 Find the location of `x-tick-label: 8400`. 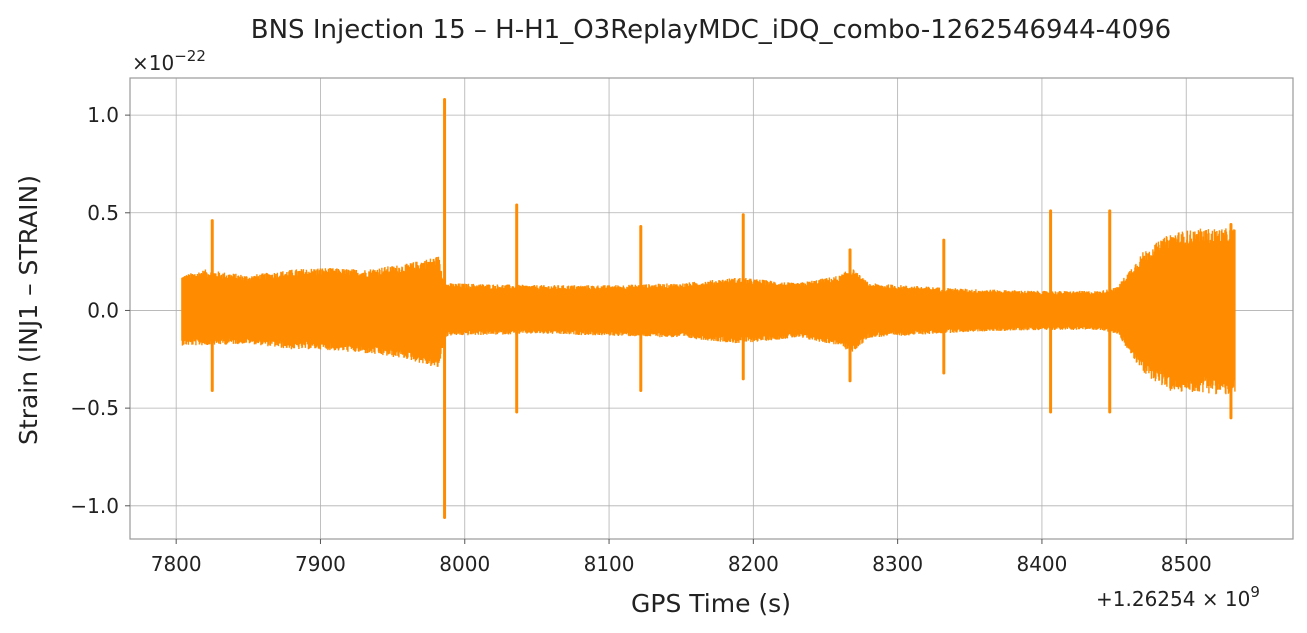

x-tick-label: 8400 is located at coordinates (1041, 564).